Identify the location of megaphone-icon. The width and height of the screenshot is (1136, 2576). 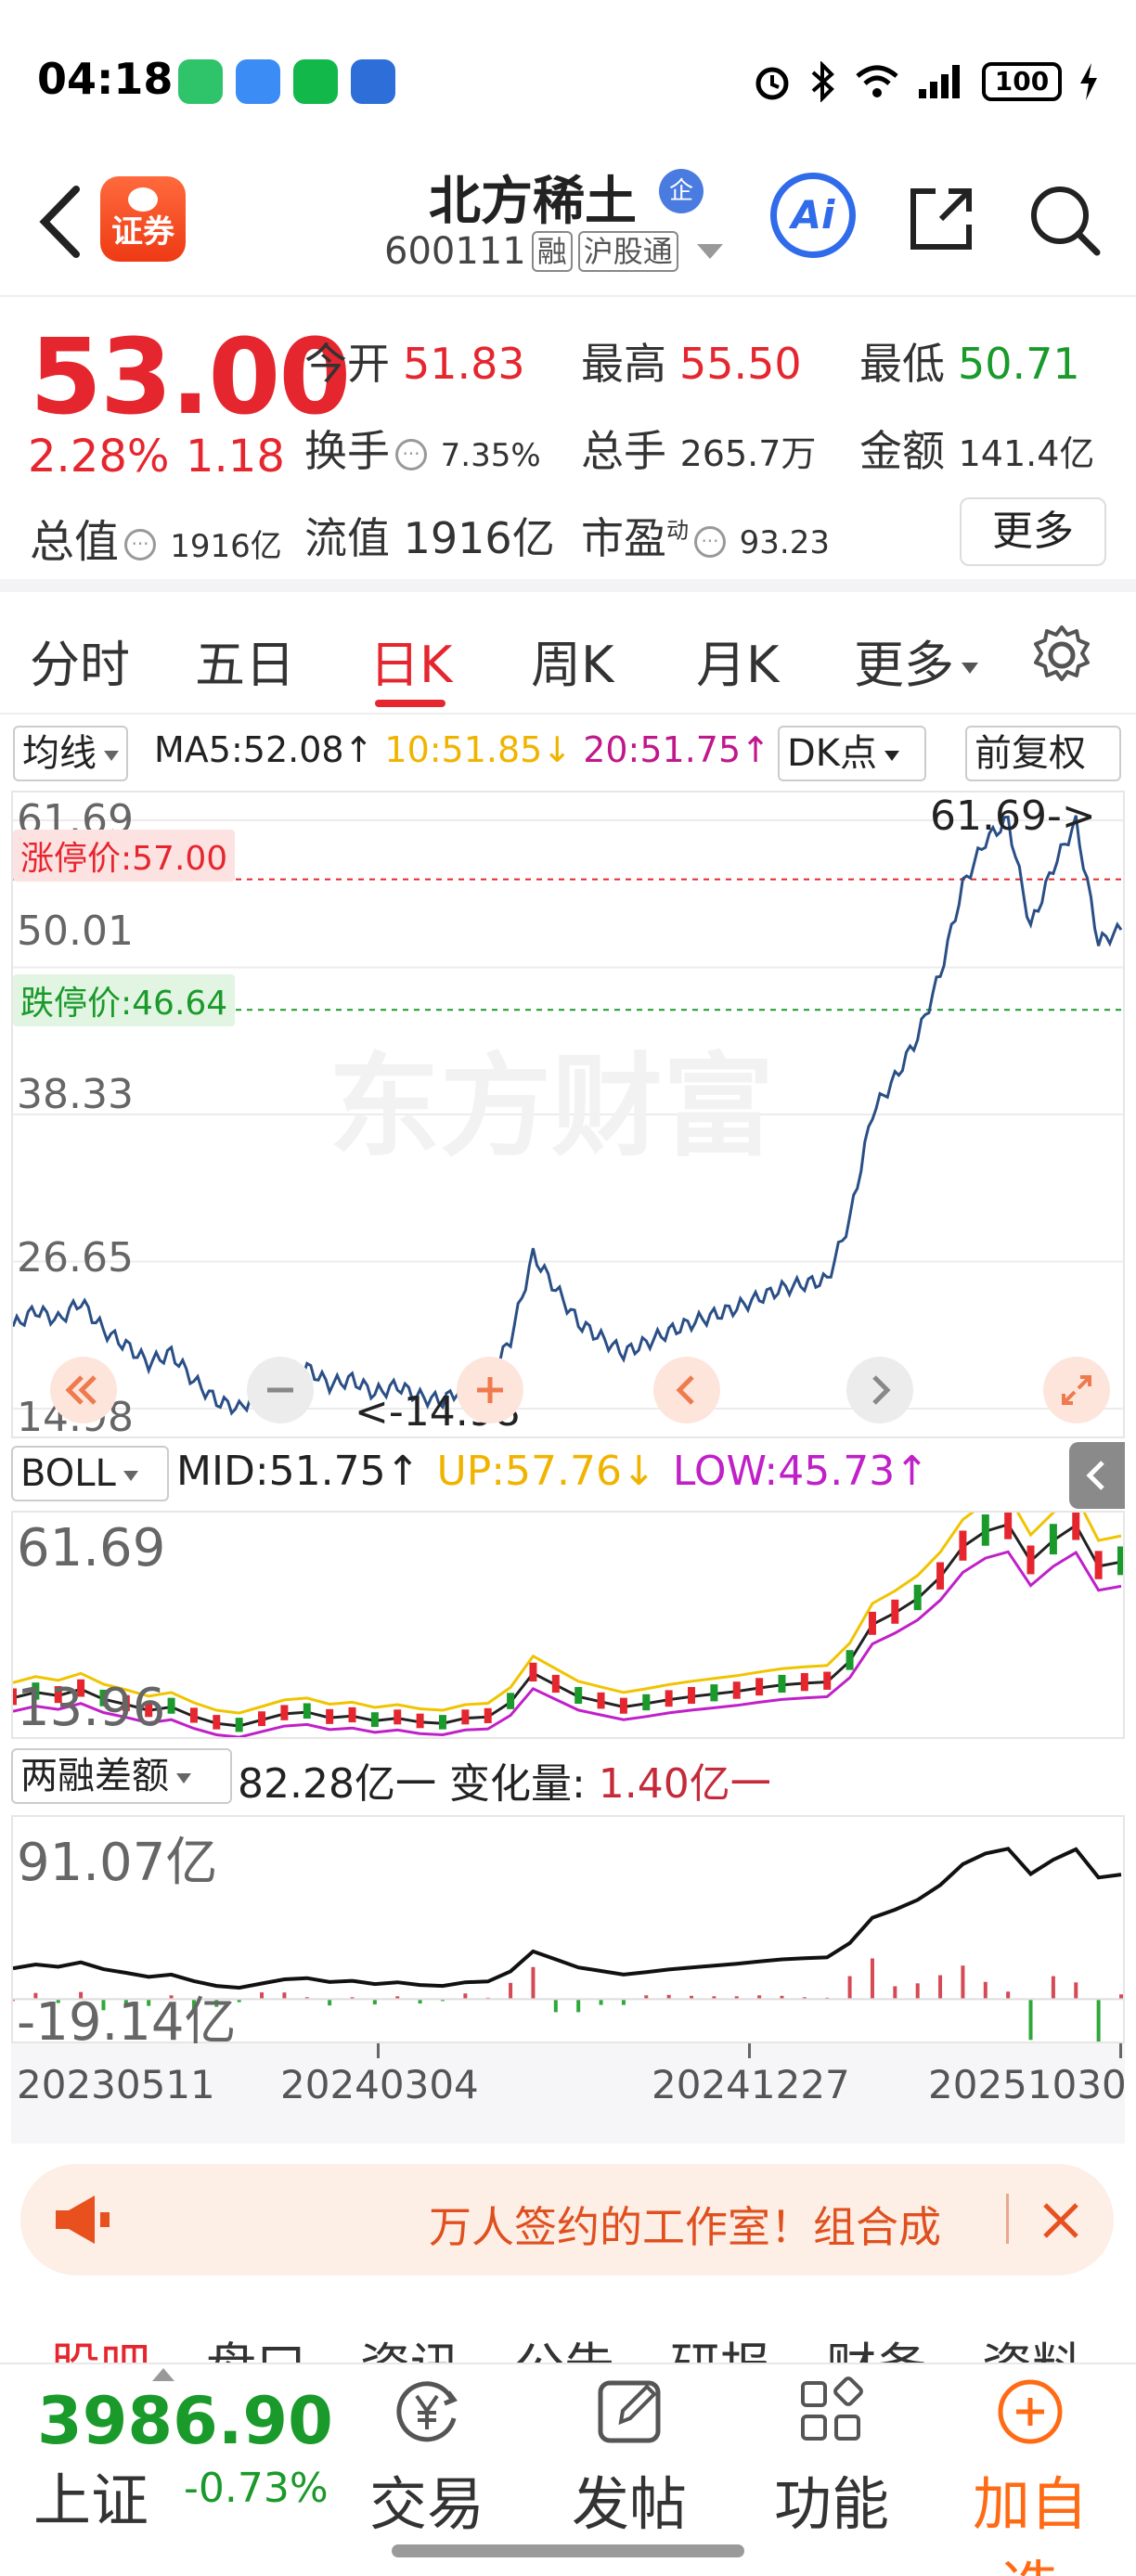
(83, 2220).